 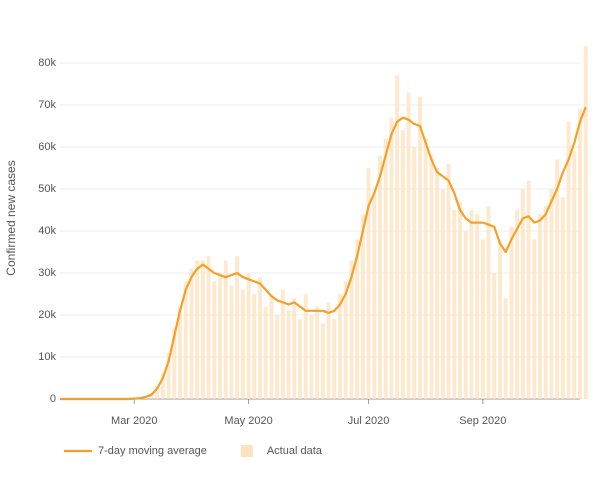 What do you see at coordinates (53, 399) in the screenshot?
I see `y-tick-label: 0` at bounding box center [53, 399].